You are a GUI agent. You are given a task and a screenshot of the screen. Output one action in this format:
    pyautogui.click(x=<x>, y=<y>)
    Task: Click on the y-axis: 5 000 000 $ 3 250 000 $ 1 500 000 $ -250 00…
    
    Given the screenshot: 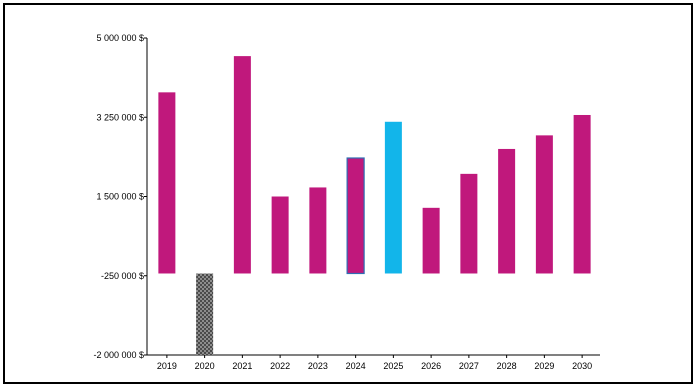 What is the action you would take?
    pyautogui.click(x=120, y=196)
    